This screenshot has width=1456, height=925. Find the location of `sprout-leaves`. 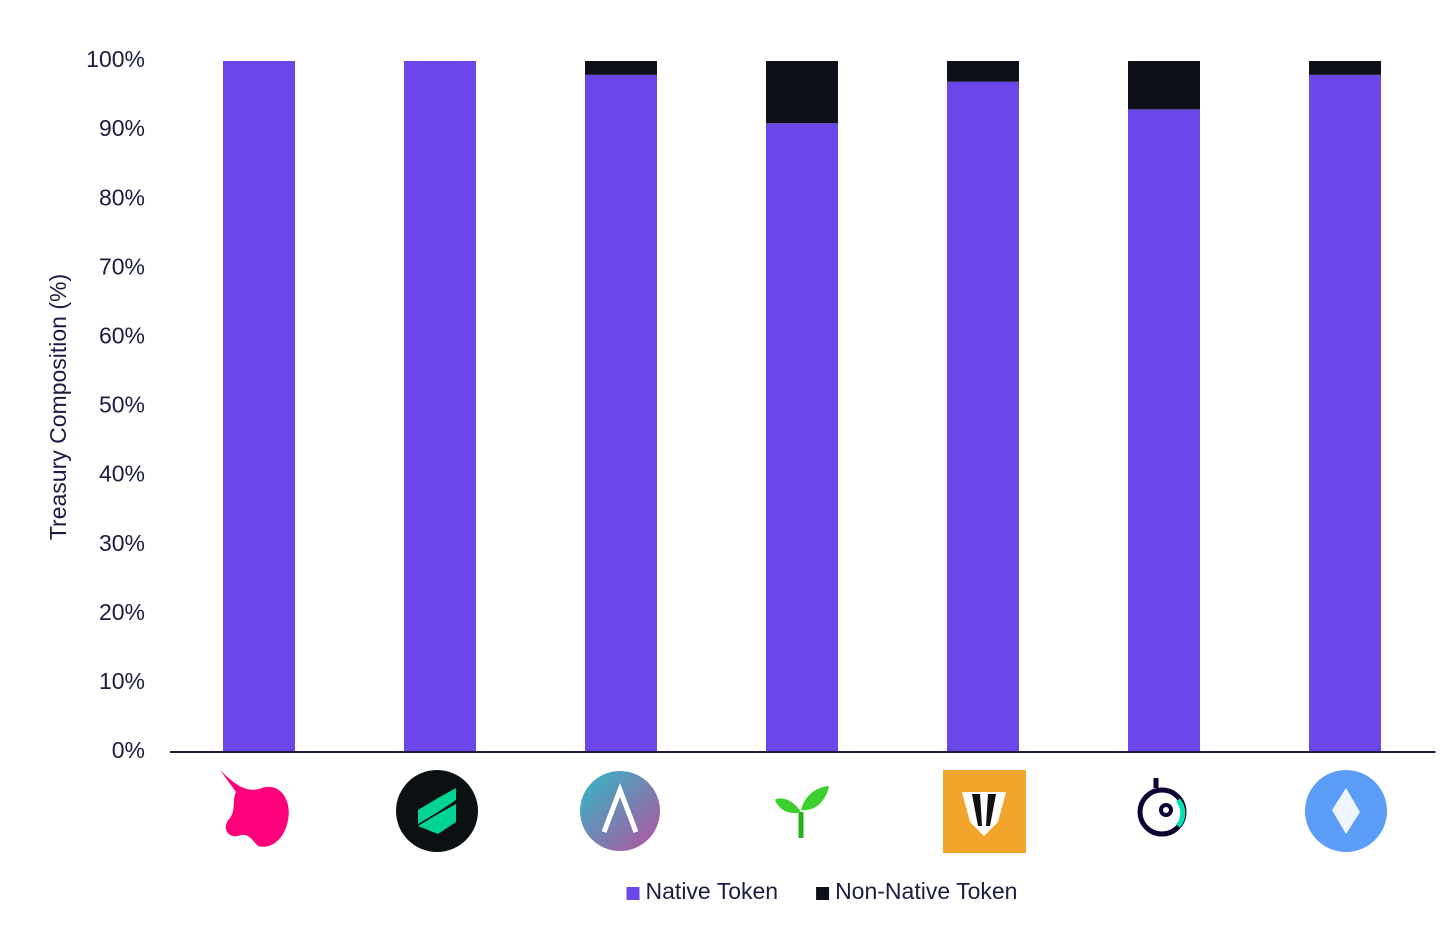

sprout-leaves is located at coordinates (802, 800).